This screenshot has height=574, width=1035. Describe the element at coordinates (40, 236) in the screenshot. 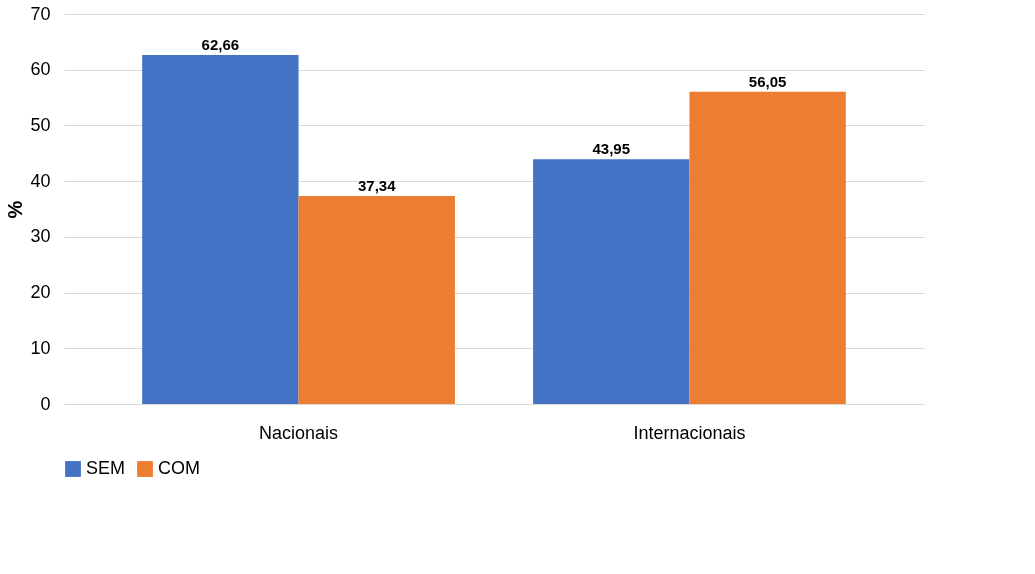

I see `y-tick-label: 30` at that location.